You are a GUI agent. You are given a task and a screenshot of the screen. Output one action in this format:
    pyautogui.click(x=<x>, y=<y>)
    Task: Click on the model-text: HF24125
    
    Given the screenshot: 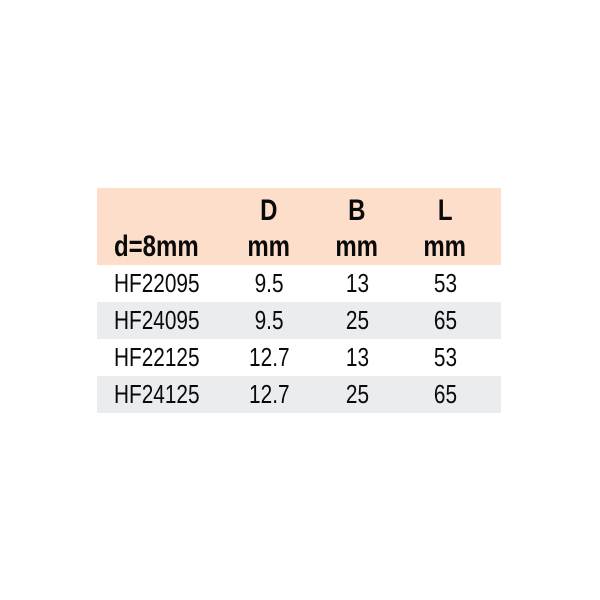 What is the action you would take?
    pyautogui.click(x=157, y=394)
    